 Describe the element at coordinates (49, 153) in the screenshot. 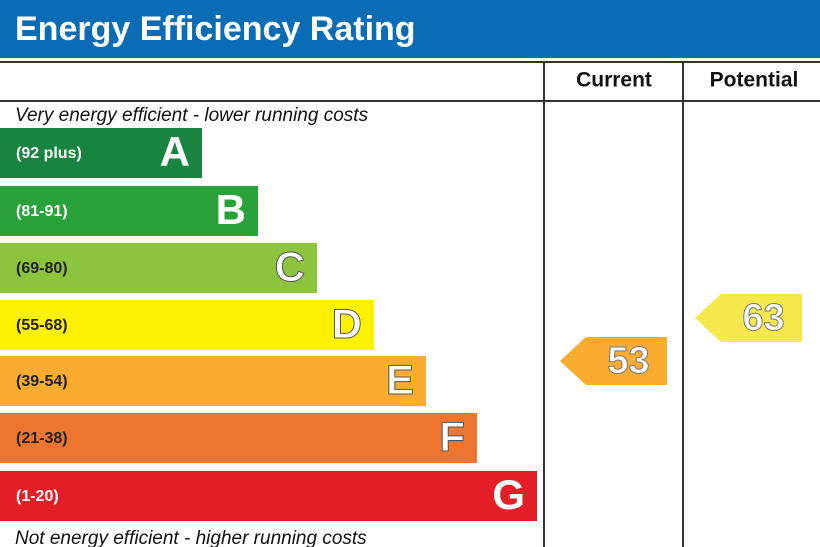

I see `band-range: (92 plus)` at that location.